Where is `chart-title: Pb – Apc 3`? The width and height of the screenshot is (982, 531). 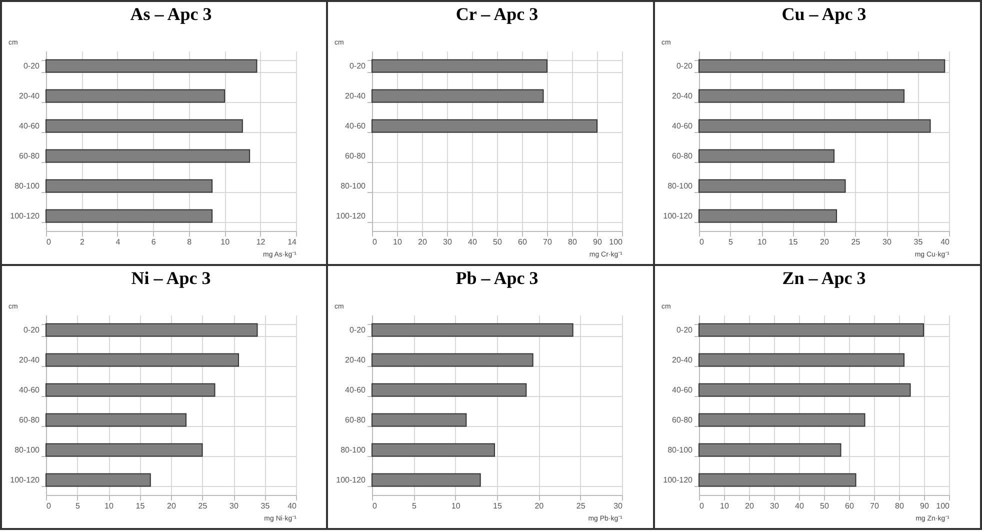
chart-title: Pb – Apc 3 is located at coordinates (497, 278).